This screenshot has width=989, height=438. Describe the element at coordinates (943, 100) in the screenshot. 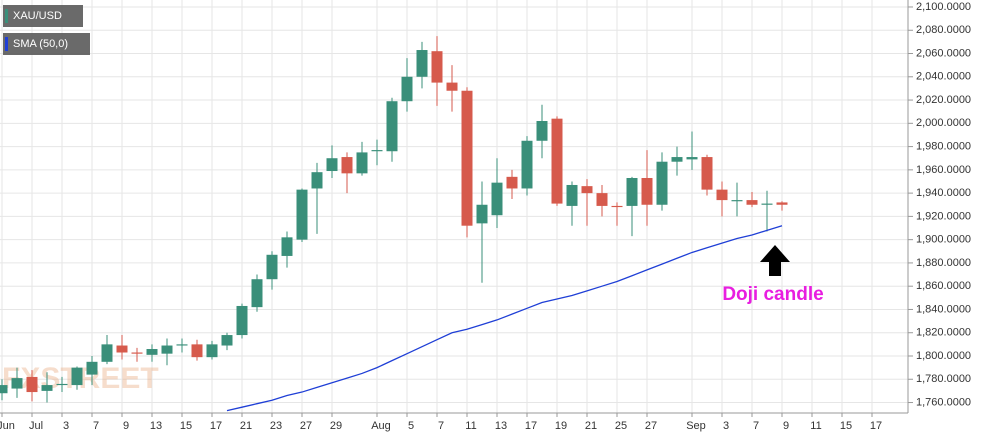

I see `y-tick-label: 2,020.0000` at that location.